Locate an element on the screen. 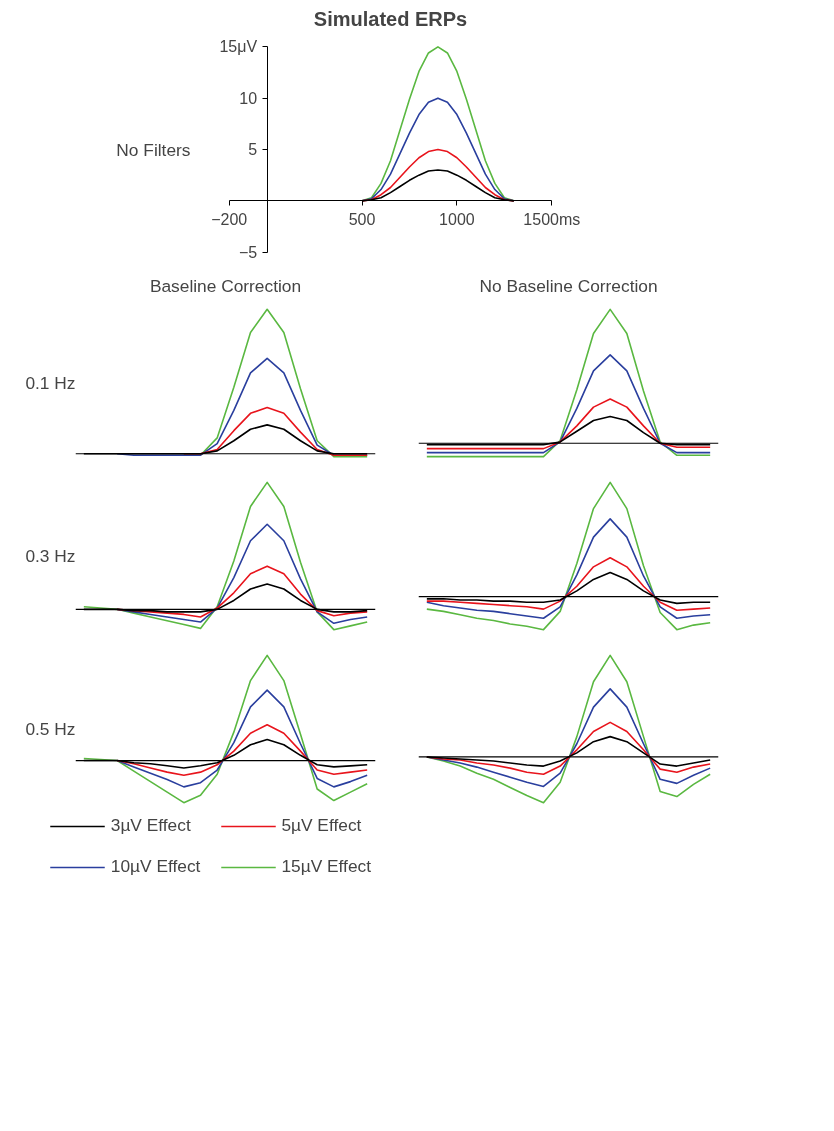  legend-label: 3µV Effect is located at coordinates (150, 825).